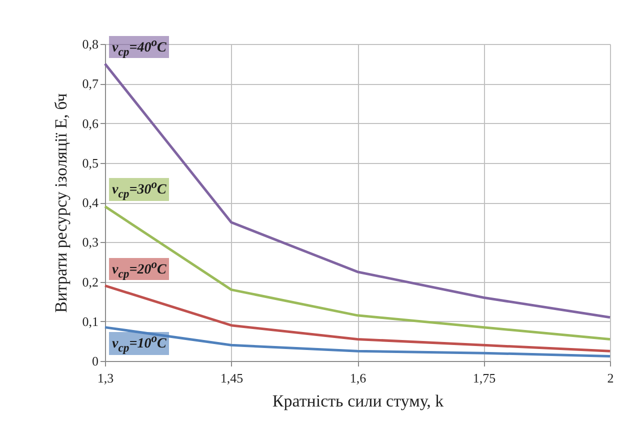  I want to click on y-tick-label: 0,4, so click(90, 202).